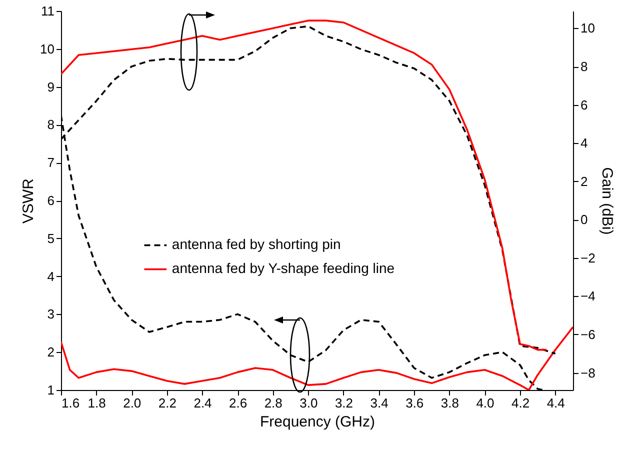 This screenshot has width=629, height=449. Describe the element at coordinates (379, 403) in the screenshot. I see `x-tick-label: 3.4` at that location.